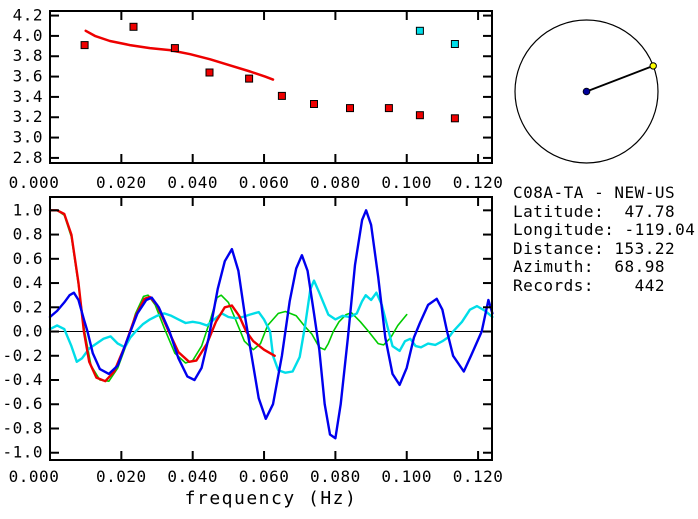 This screenshot has width=698, height=519. What do you see at coordinates (28, 157) in the screenshot?
I see `y-tick-label: 2.8` at bounding box center [28, 157].